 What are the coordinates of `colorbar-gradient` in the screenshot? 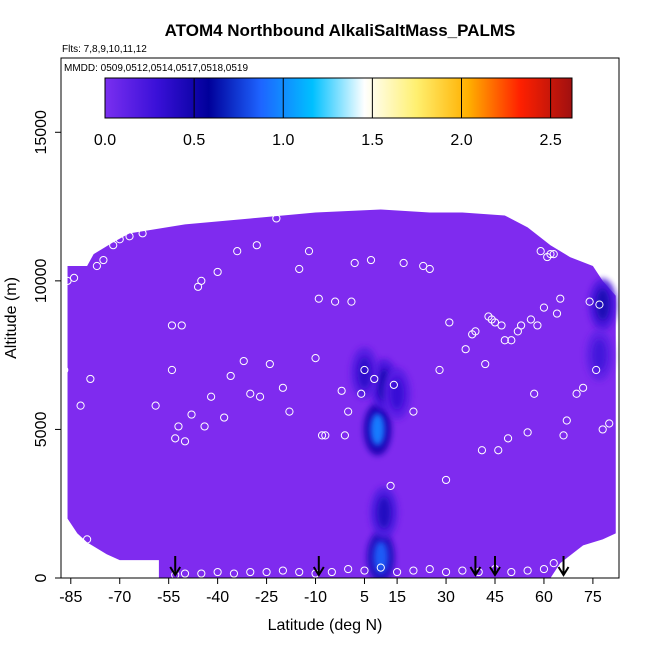 It's located at (338, 98).